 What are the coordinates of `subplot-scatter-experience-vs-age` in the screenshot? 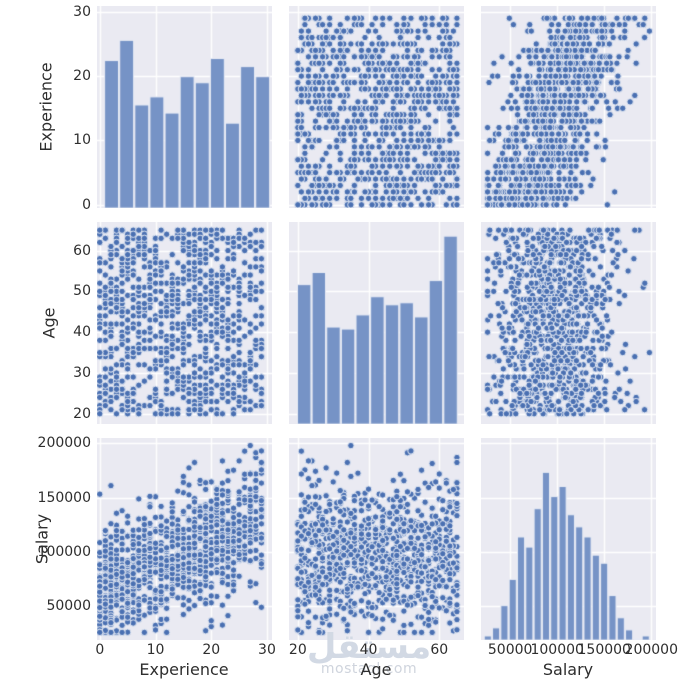 It's located at (376, 107).